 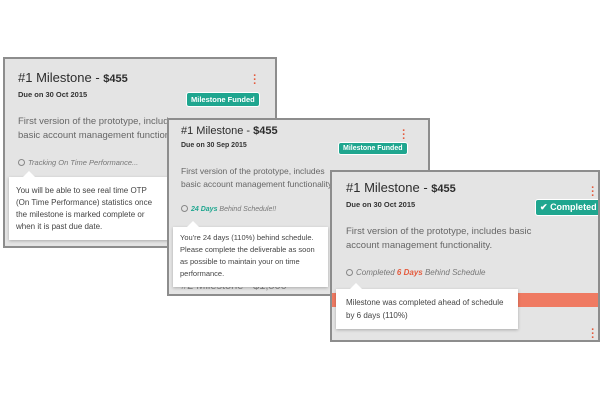 What do you see at coordinates (454, 272) in the screenshot?
I see `otp-status-text: Behind Schedule` at bounding box center [454, 272].